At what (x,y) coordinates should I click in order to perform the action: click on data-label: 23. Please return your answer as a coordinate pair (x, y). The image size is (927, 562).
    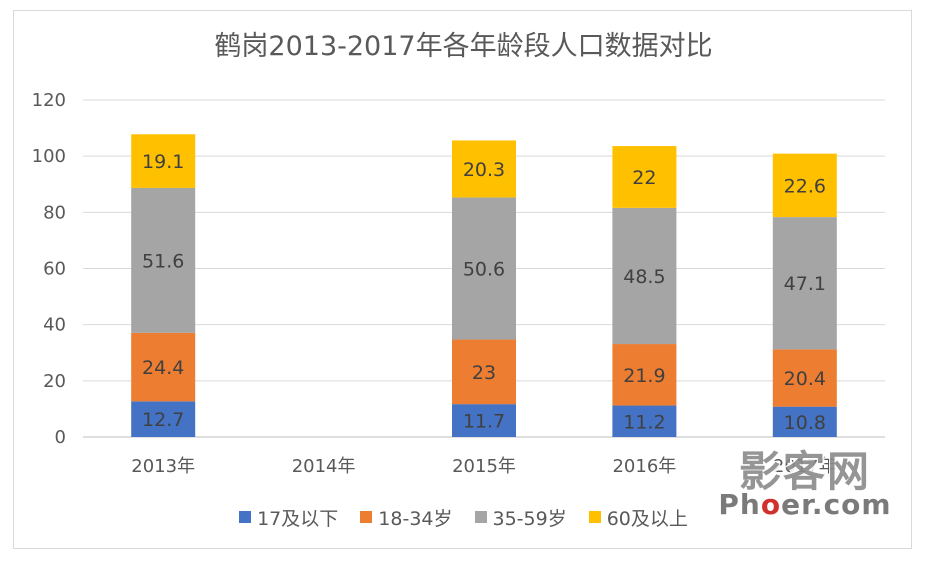
    Looking at the image, I should click on (484, 373).